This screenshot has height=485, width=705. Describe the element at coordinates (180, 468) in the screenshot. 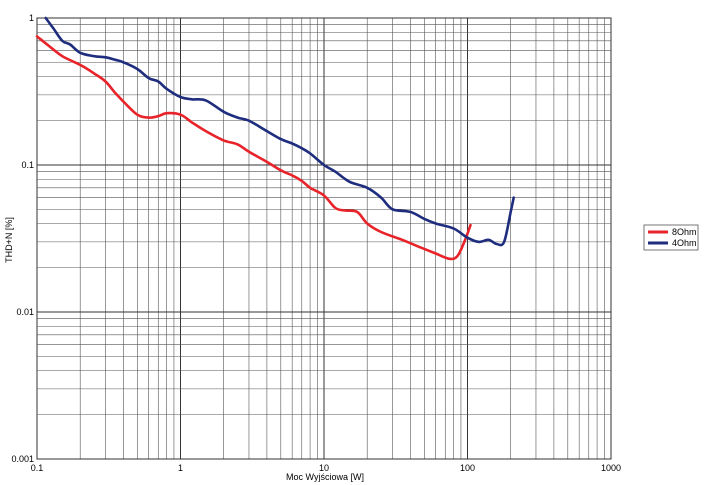

I see `x-tick-label: 1` at that location.